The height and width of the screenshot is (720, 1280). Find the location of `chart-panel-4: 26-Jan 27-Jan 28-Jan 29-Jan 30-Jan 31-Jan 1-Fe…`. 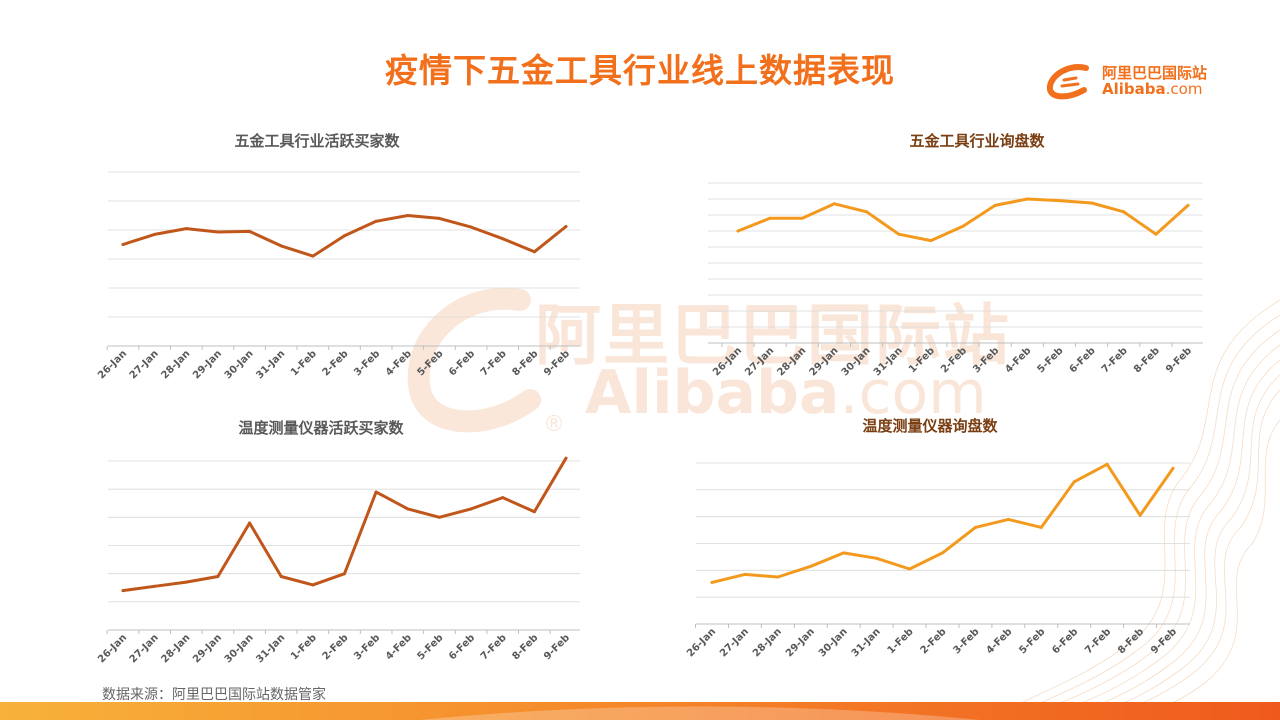

chart-panel-4: 26-Jan 27-Jan 28-Jan 29-Jan 30-Jan 31-Jan 1-Fe… is located at coordinates (937, 560).